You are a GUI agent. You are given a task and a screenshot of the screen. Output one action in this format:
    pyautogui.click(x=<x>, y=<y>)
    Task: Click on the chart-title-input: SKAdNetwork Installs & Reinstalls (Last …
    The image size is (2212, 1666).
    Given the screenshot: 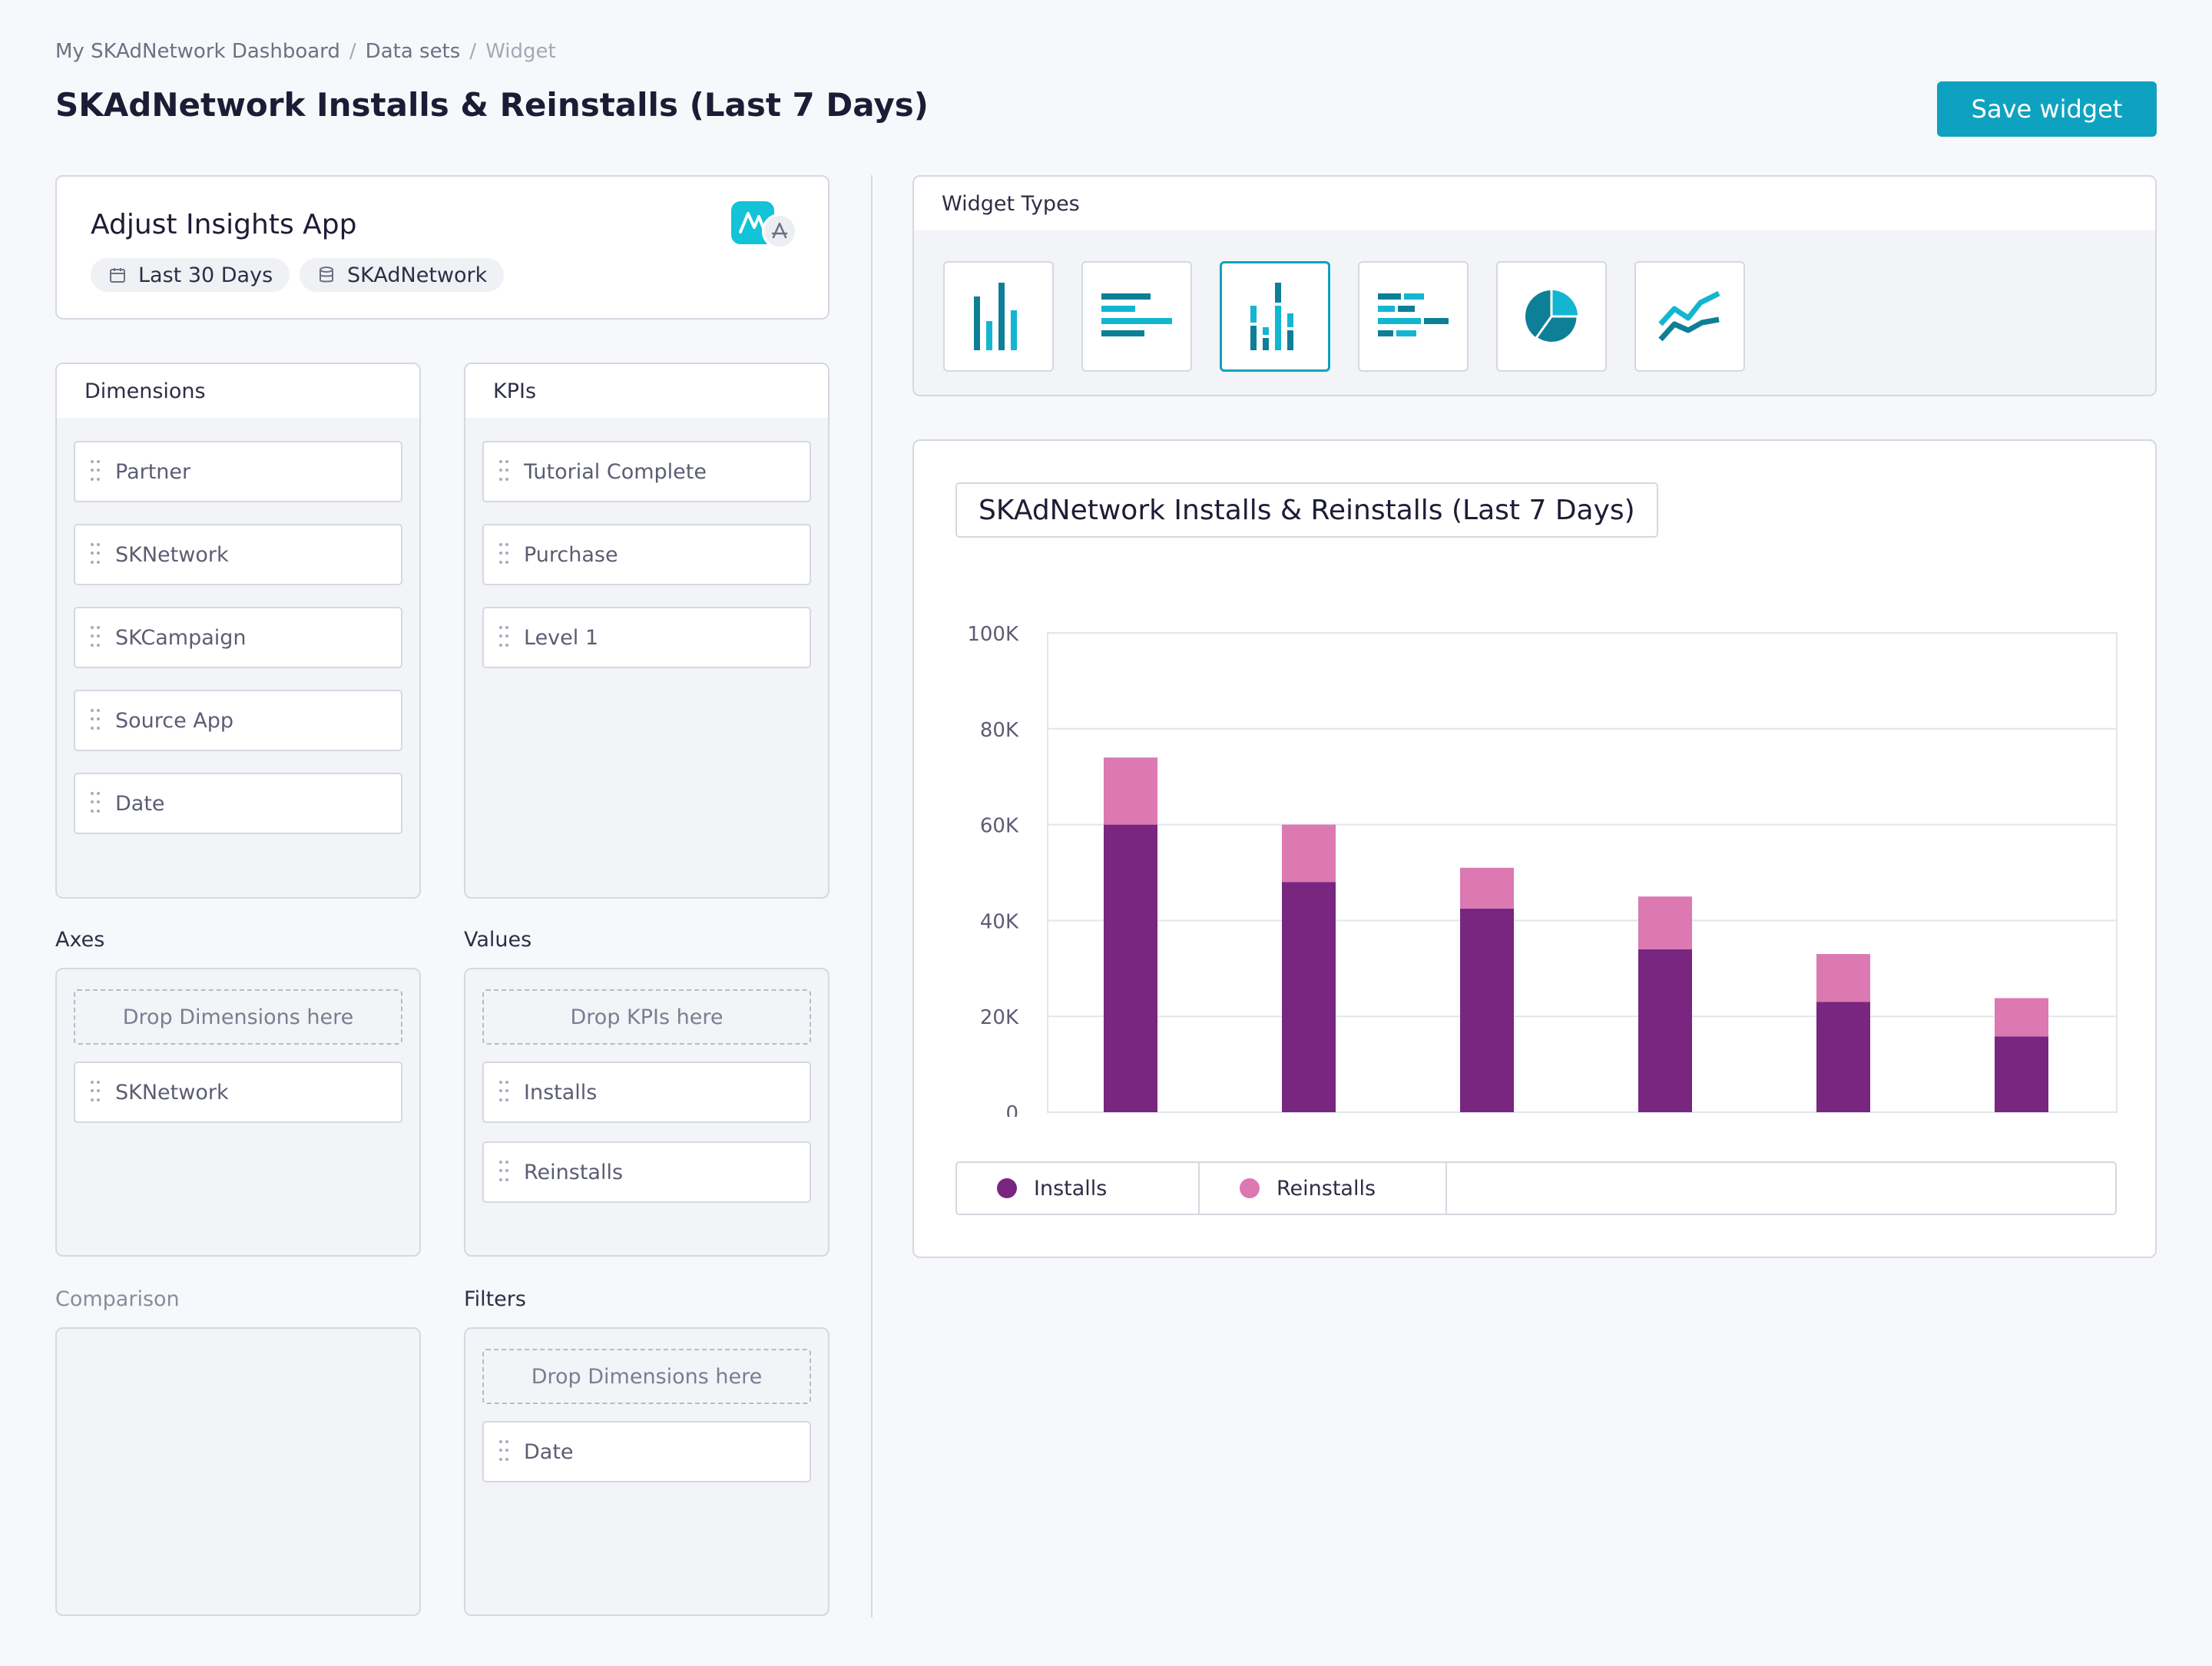 What is the action you would take?
    pyautogui.click(x=1307, y=510)
    